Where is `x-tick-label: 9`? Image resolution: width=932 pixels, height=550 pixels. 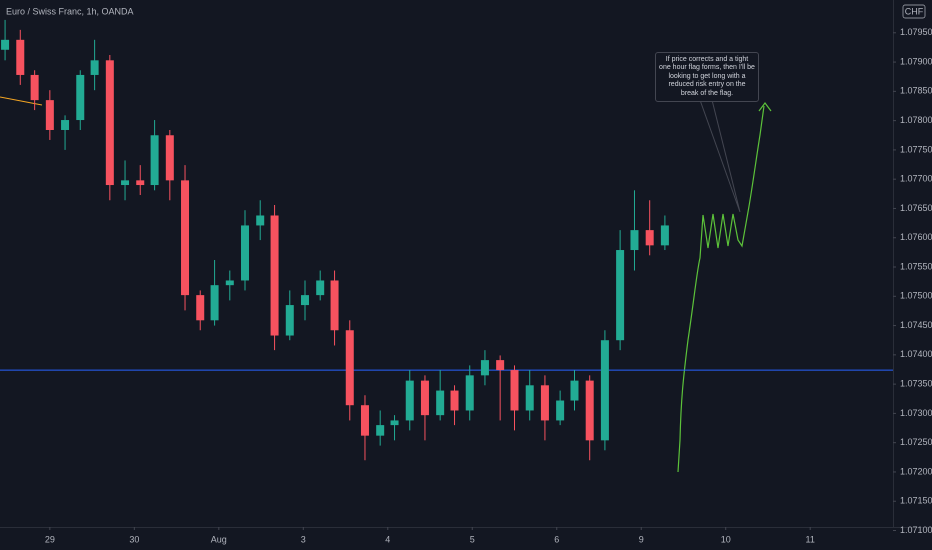 x-tick-label: 9 is located at coordinates (641, 539).